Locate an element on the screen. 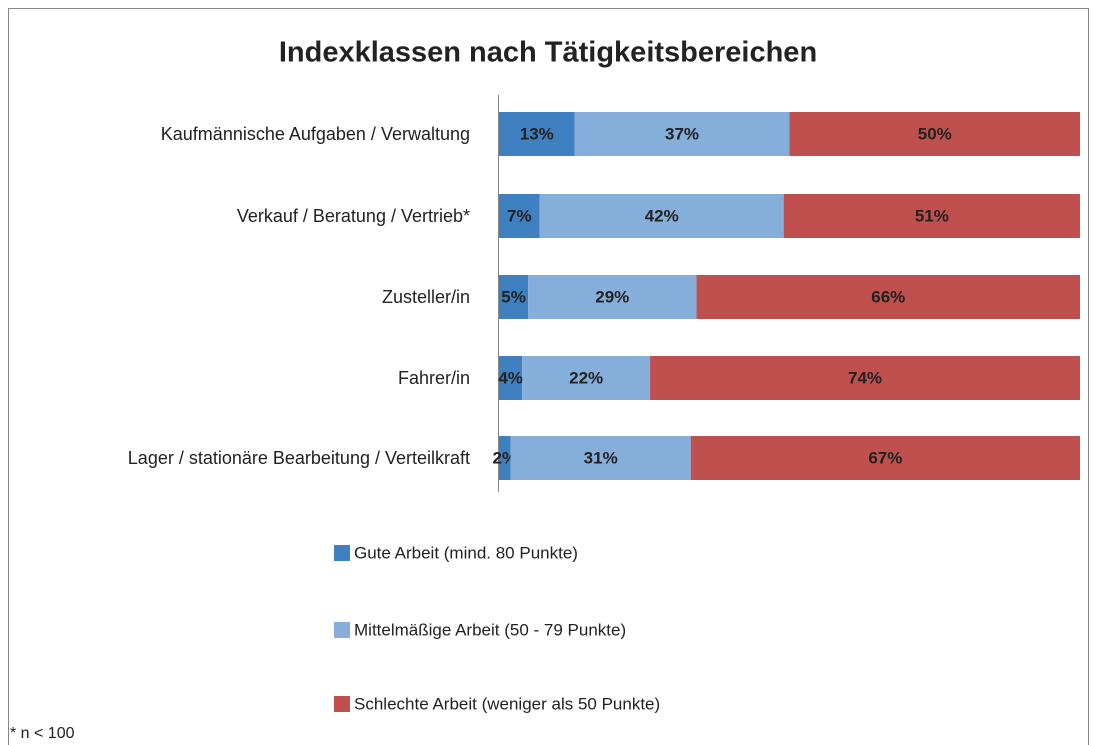 This screenshot has height=745, width=1096. category-text: Verkauf / Beratung / Vertrieb* is located at coordinates (353, 216).